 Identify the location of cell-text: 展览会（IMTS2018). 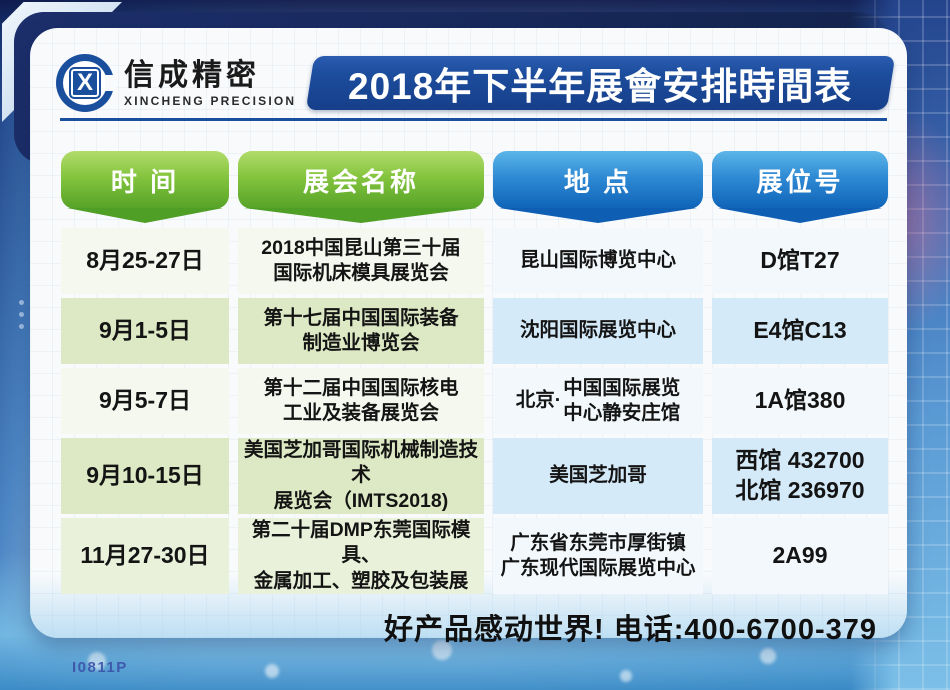
(361, 500).